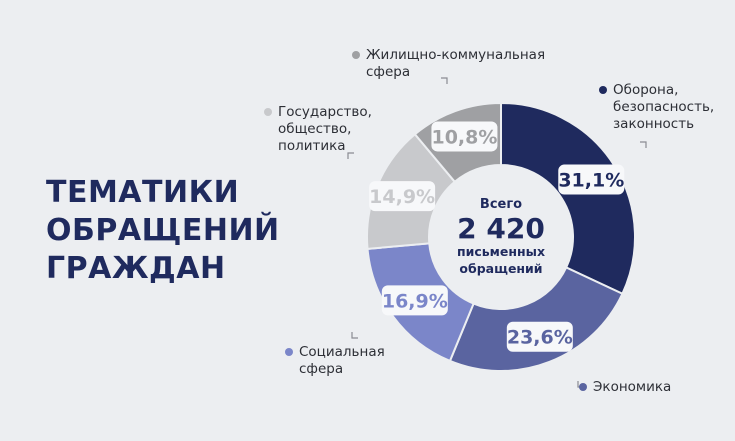 This screenshot has height=441, width=735. What do you see at coordinates (456, 63) in the screenshot?
I see `legend-label: Жилищно-коммунальная сфера` at bounding box center [456, 63].